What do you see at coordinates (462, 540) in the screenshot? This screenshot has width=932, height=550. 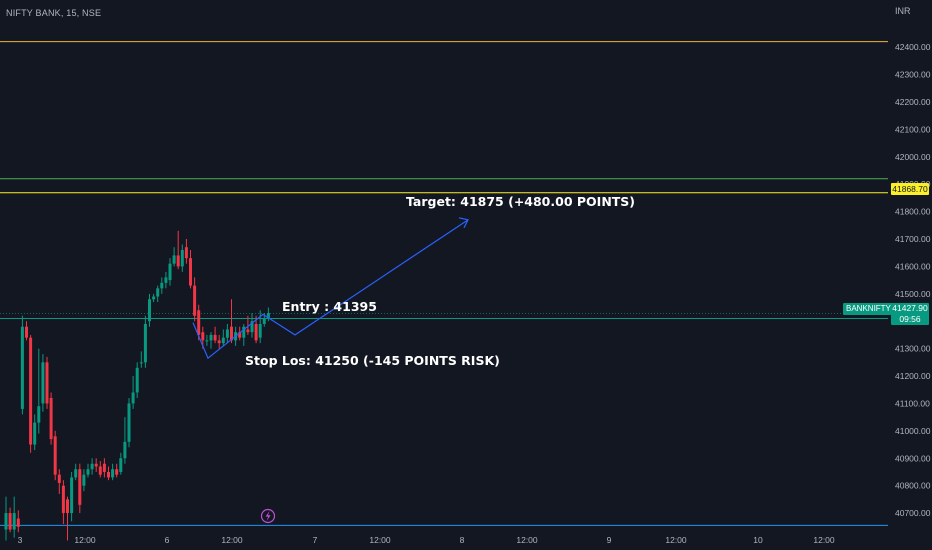 I see `x-tick-label: 8` at bounding box center [462, 540].